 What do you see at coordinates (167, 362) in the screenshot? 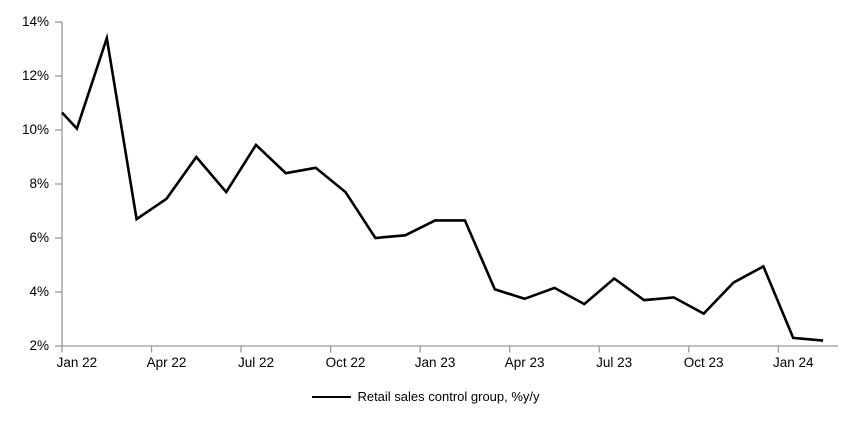
I see `x-tick-label: Apr 22` at bounding box center [167, 362].